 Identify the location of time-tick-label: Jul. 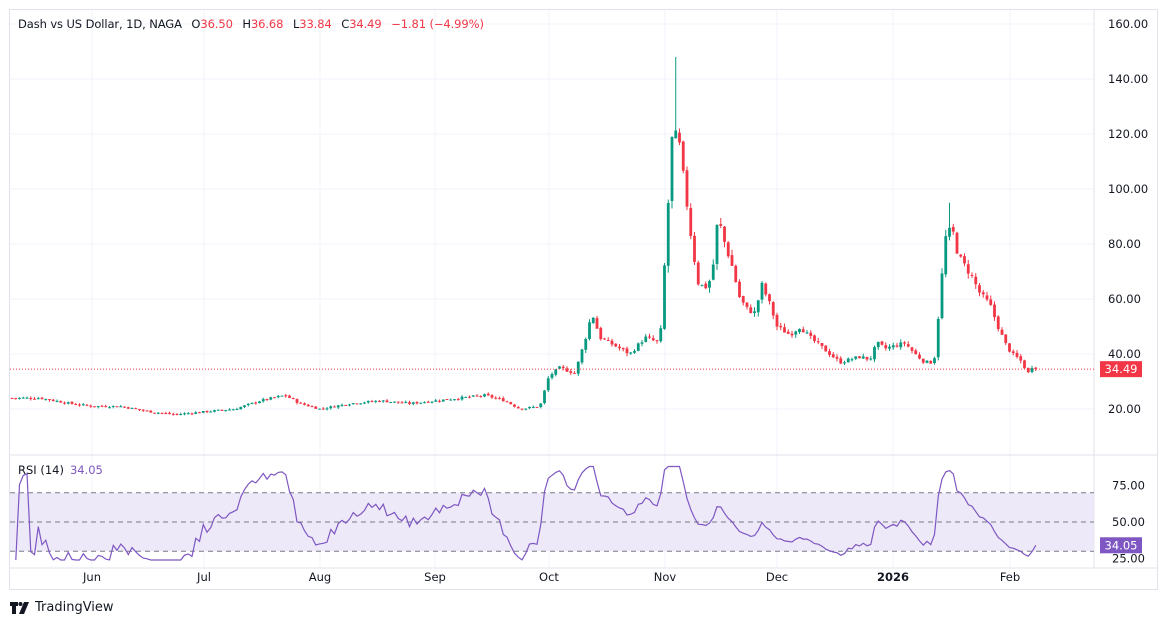
(203, 577).